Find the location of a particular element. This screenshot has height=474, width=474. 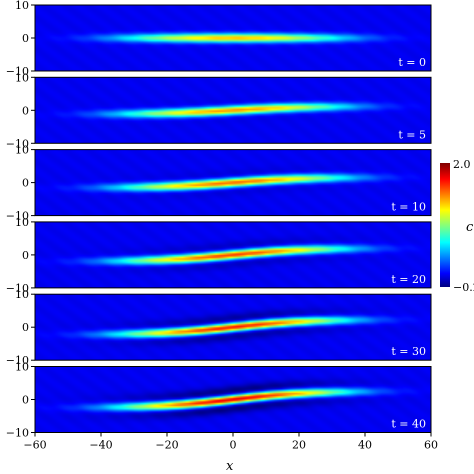

panel: 10 0 −10 t = 5 is located at coordinates (219, 110).